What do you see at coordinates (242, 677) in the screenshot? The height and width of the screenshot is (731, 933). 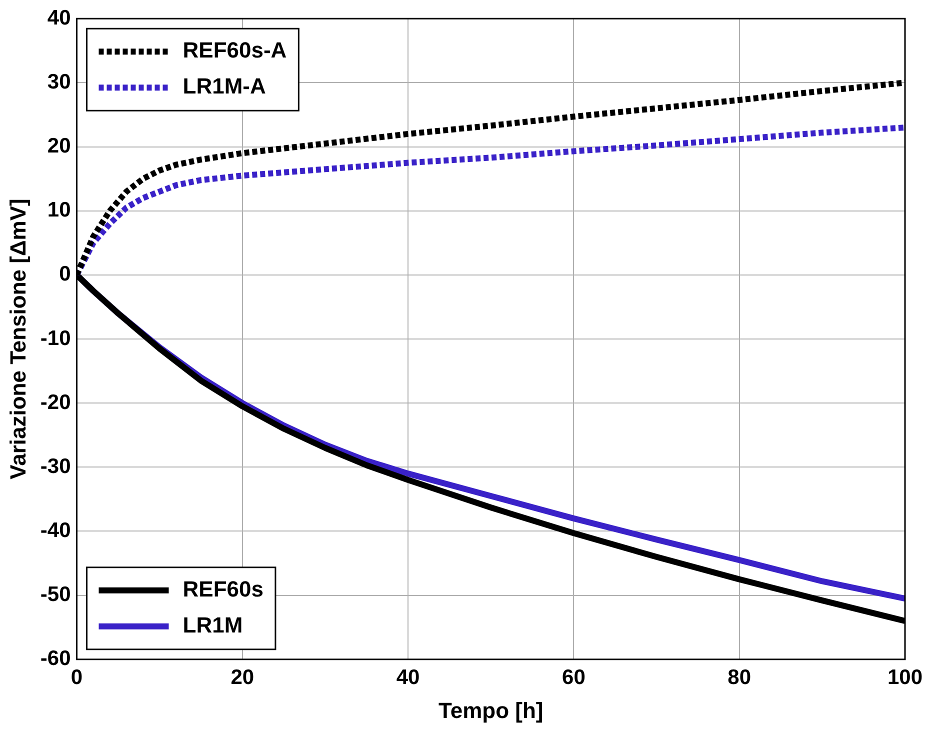 I see `x-tick-label: 20` at bounding box center [242, 677].